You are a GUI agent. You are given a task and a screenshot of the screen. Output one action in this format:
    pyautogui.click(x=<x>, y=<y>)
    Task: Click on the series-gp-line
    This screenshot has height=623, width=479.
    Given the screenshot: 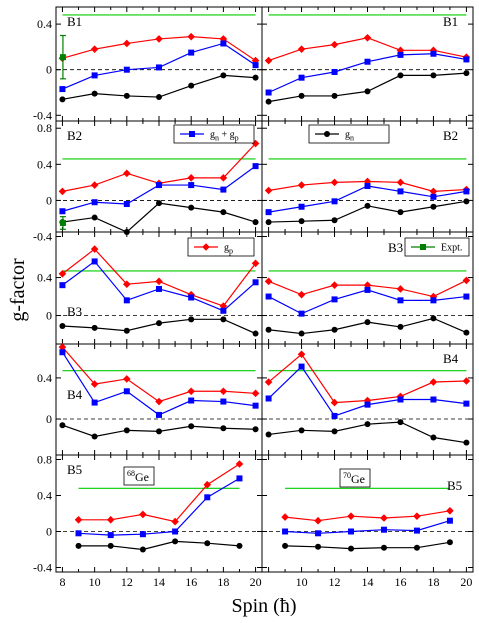 What is the action you would take?
    pyautogui.click(x=159, y=493)
    